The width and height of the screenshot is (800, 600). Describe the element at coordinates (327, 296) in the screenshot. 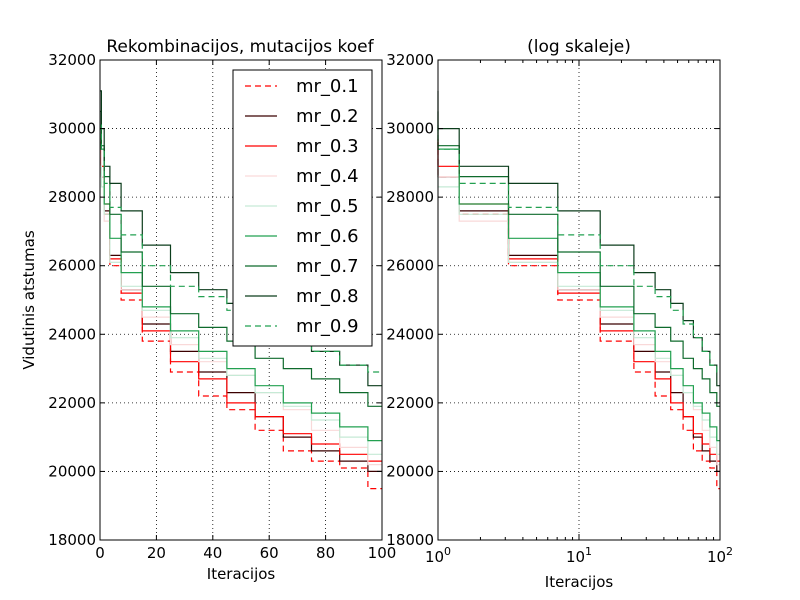

I see `legend-label: mr_0.8` at that location.